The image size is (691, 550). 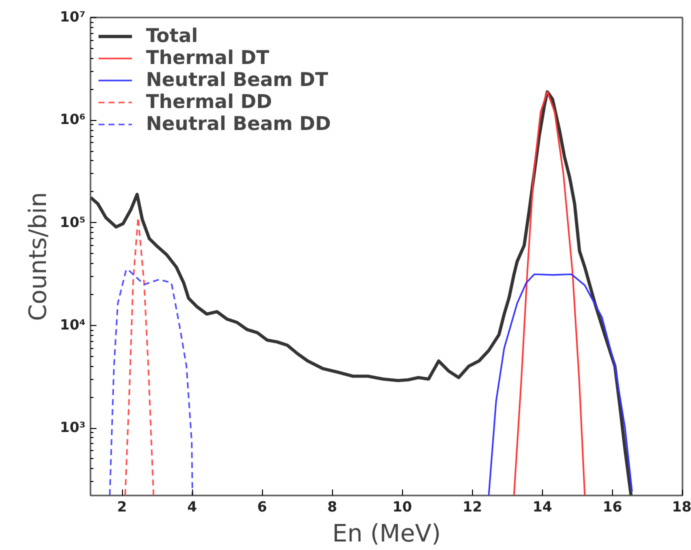 I want to click on legend-label: Thermal DT, so click(x=208, y=58).